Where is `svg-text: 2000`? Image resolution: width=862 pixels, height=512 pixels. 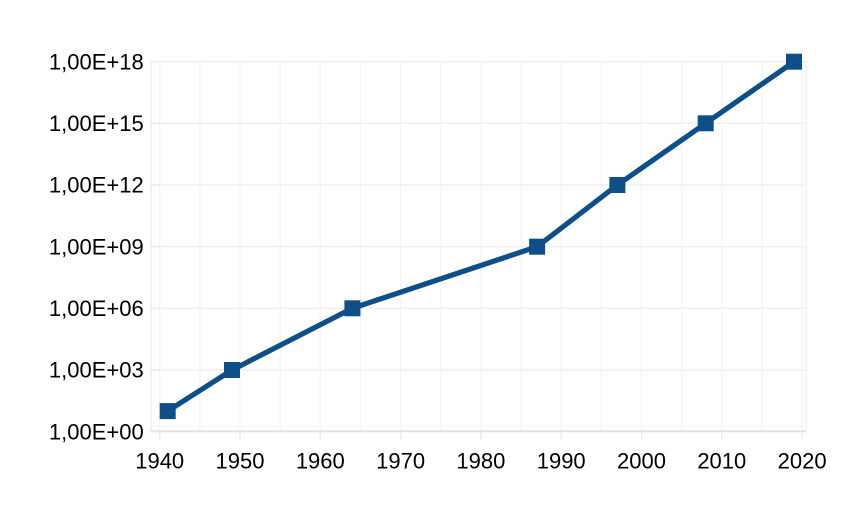
svg-text: 2000 is located at coordinates (641, 461).